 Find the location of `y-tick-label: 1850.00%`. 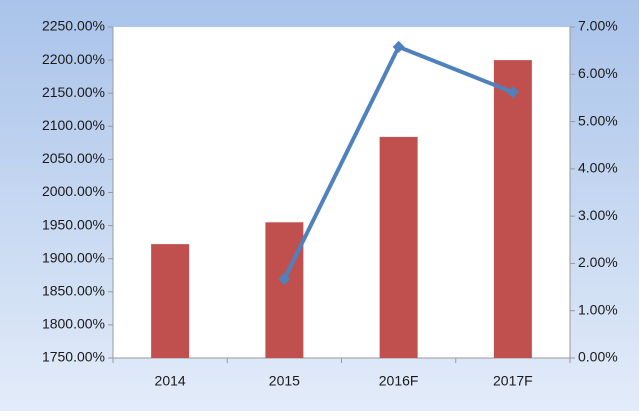

y-tick-label: 1850.00% is located at coordinates (73, 291).